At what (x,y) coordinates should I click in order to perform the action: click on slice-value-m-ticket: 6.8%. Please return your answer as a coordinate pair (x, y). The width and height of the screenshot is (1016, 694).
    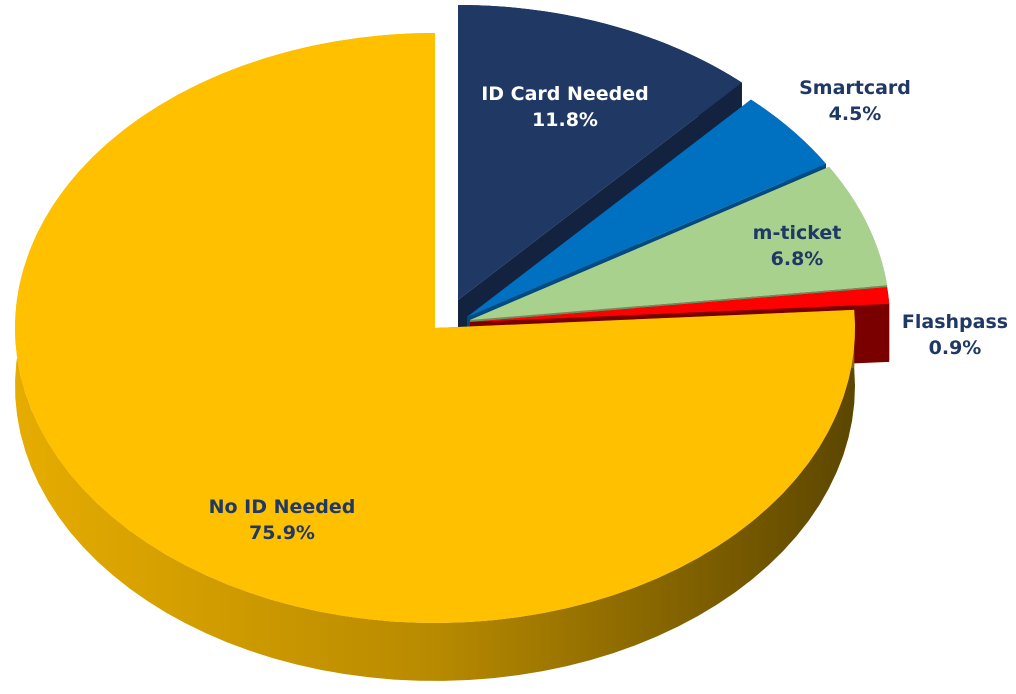
    Looking at the image, I should click on (797, 259).